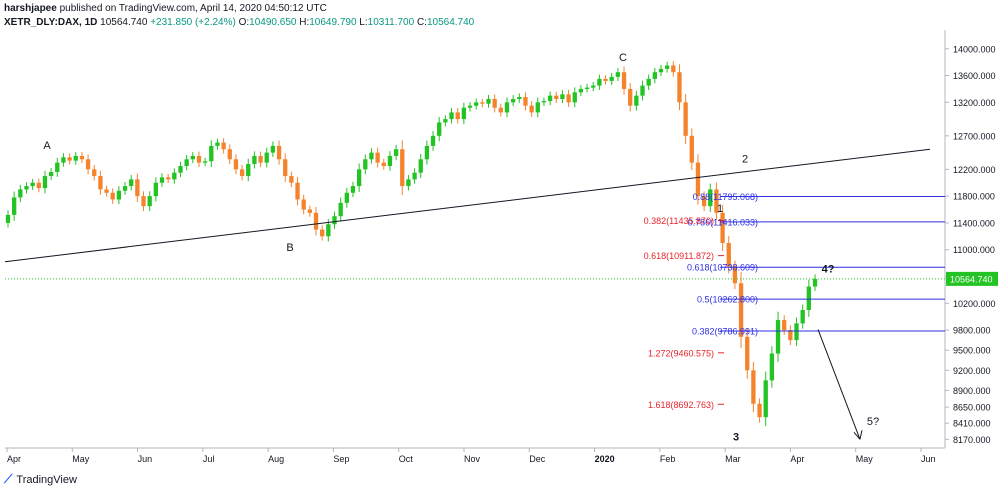  What do you see at coordinates (974, 103) in the screenshot?
I see `price-tick-label: 13200.000` at bounding box center [974, 103].